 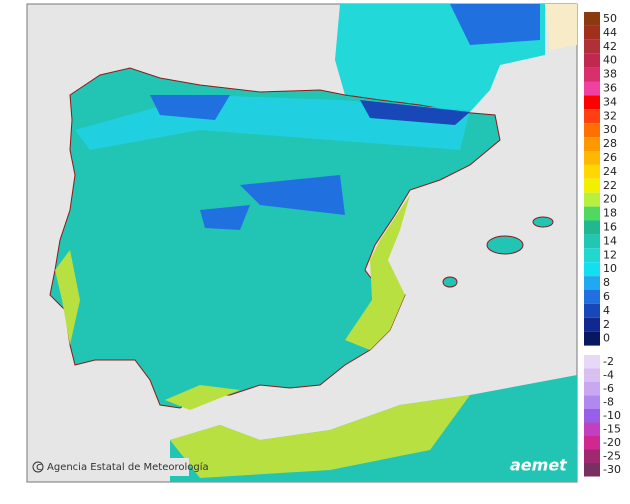 I want to click on ibiza, so click(x=450, y=282).